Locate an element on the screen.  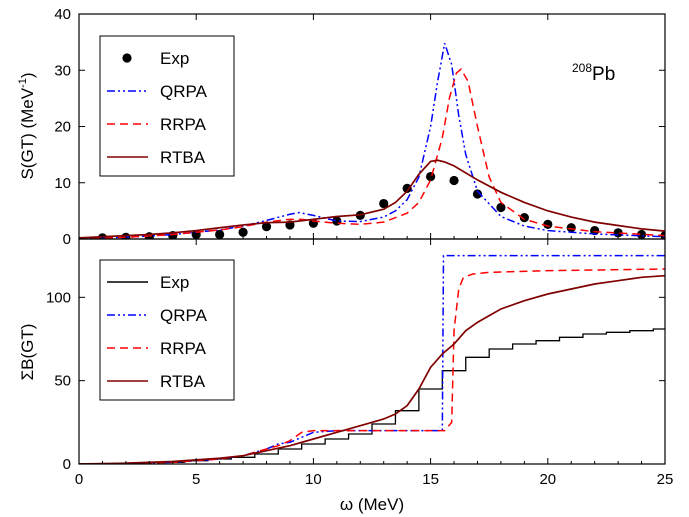
top-legend-frame is located at coordinates (167, 106).